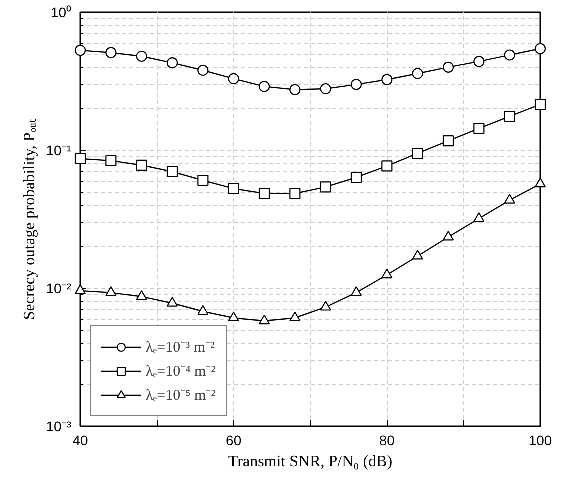  I want to click on x-tick-label: 80, so click(387, 440).